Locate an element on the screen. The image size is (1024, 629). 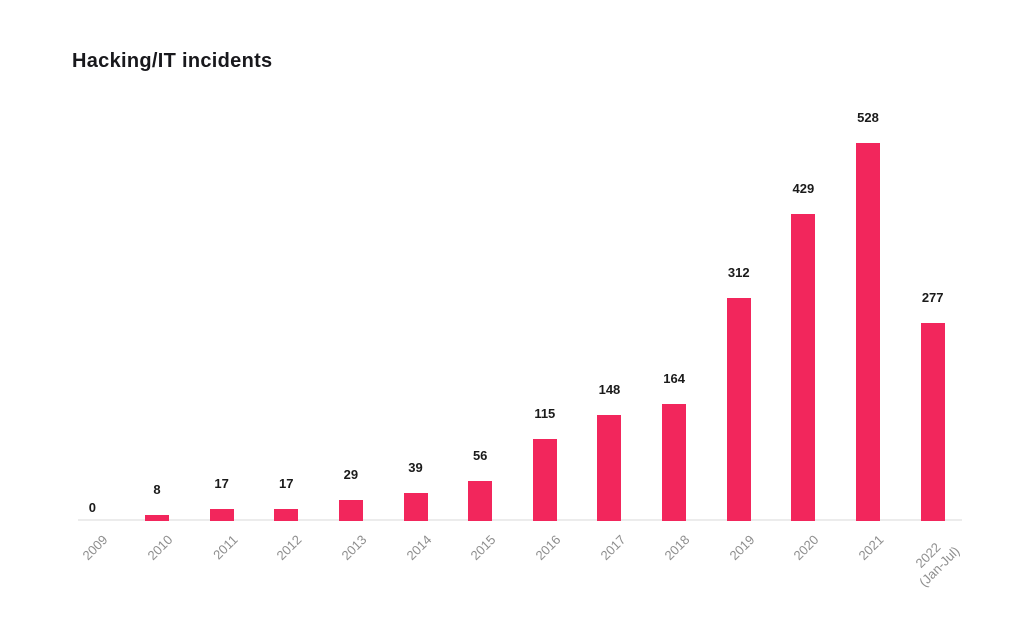
bar-value-label: 164 is located at coordinates (674, 378).